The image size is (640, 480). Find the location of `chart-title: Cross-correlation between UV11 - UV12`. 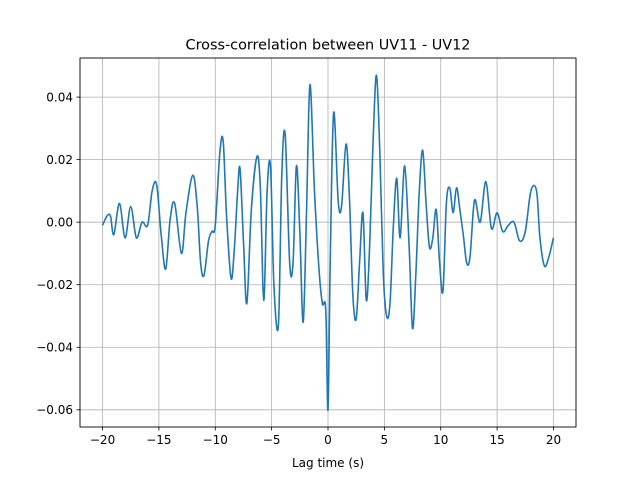

chart-title: Cross-correlation between UV11 - UV12 is located at coordinates (328, 46).